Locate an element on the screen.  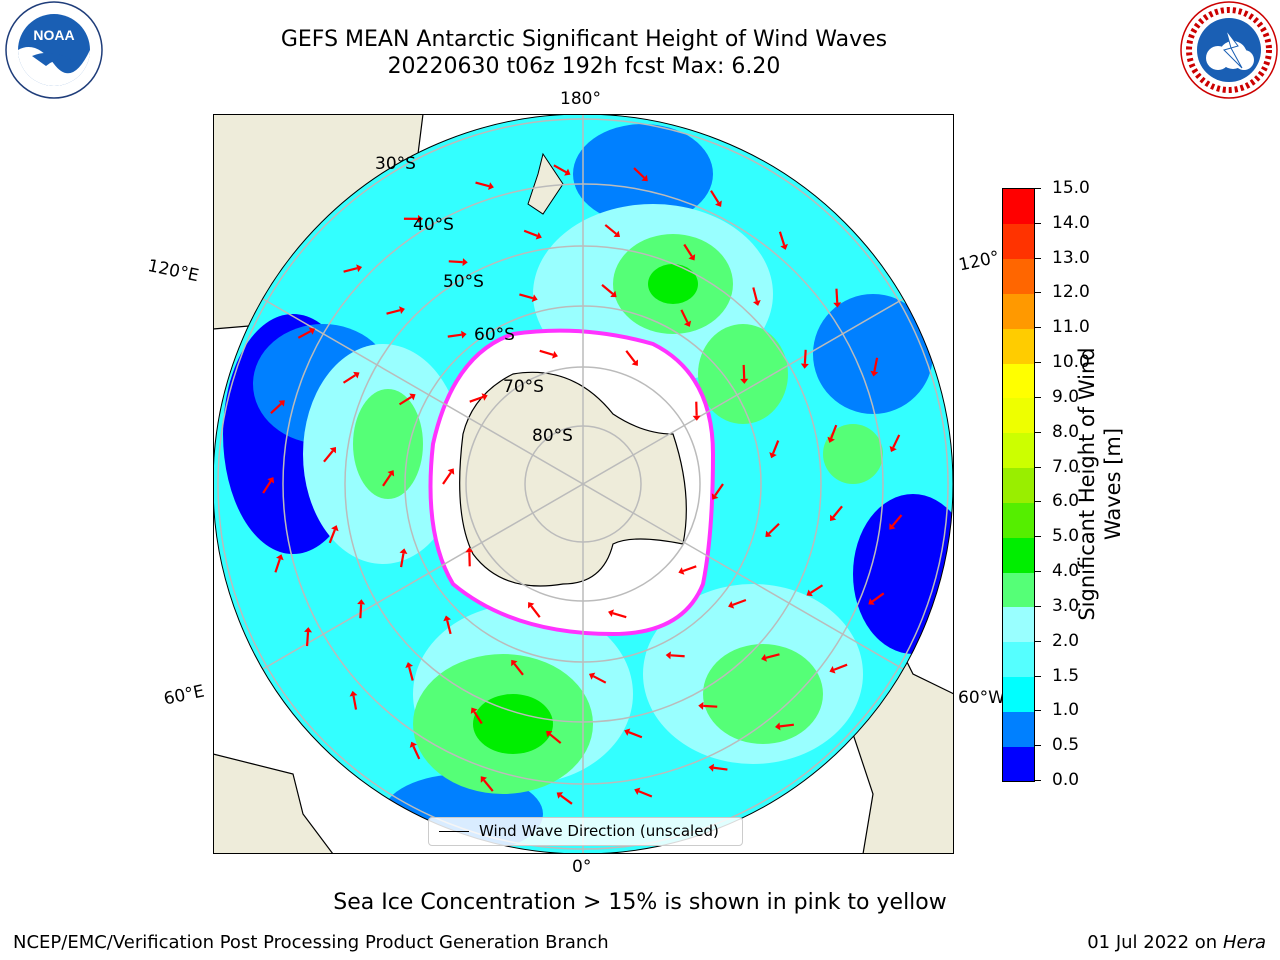
lat-label-50s: 50°S is located at coordinates (463, 282).